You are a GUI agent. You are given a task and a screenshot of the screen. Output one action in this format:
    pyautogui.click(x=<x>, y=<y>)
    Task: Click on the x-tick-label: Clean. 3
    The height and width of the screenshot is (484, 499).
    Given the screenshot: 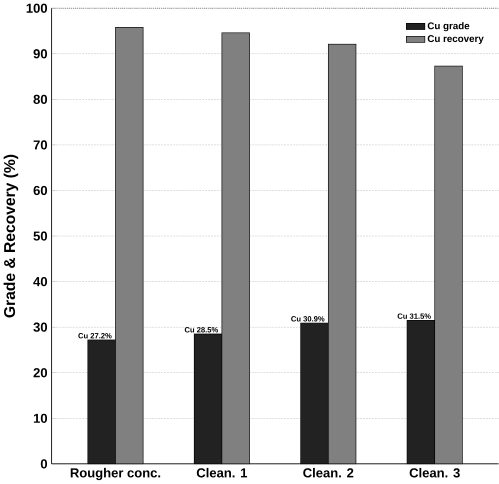 What is the action you would take?
    pyautogui.click(x=435, y=473)
    